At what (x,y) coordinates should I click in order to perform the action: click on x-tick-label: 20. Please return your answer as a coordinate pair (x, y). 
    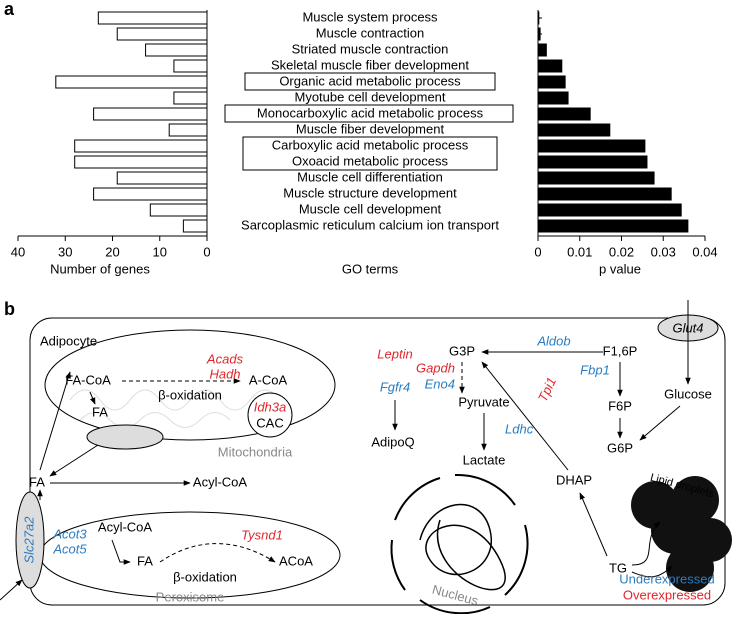
    Looking at the image, I should click on (112, 251).